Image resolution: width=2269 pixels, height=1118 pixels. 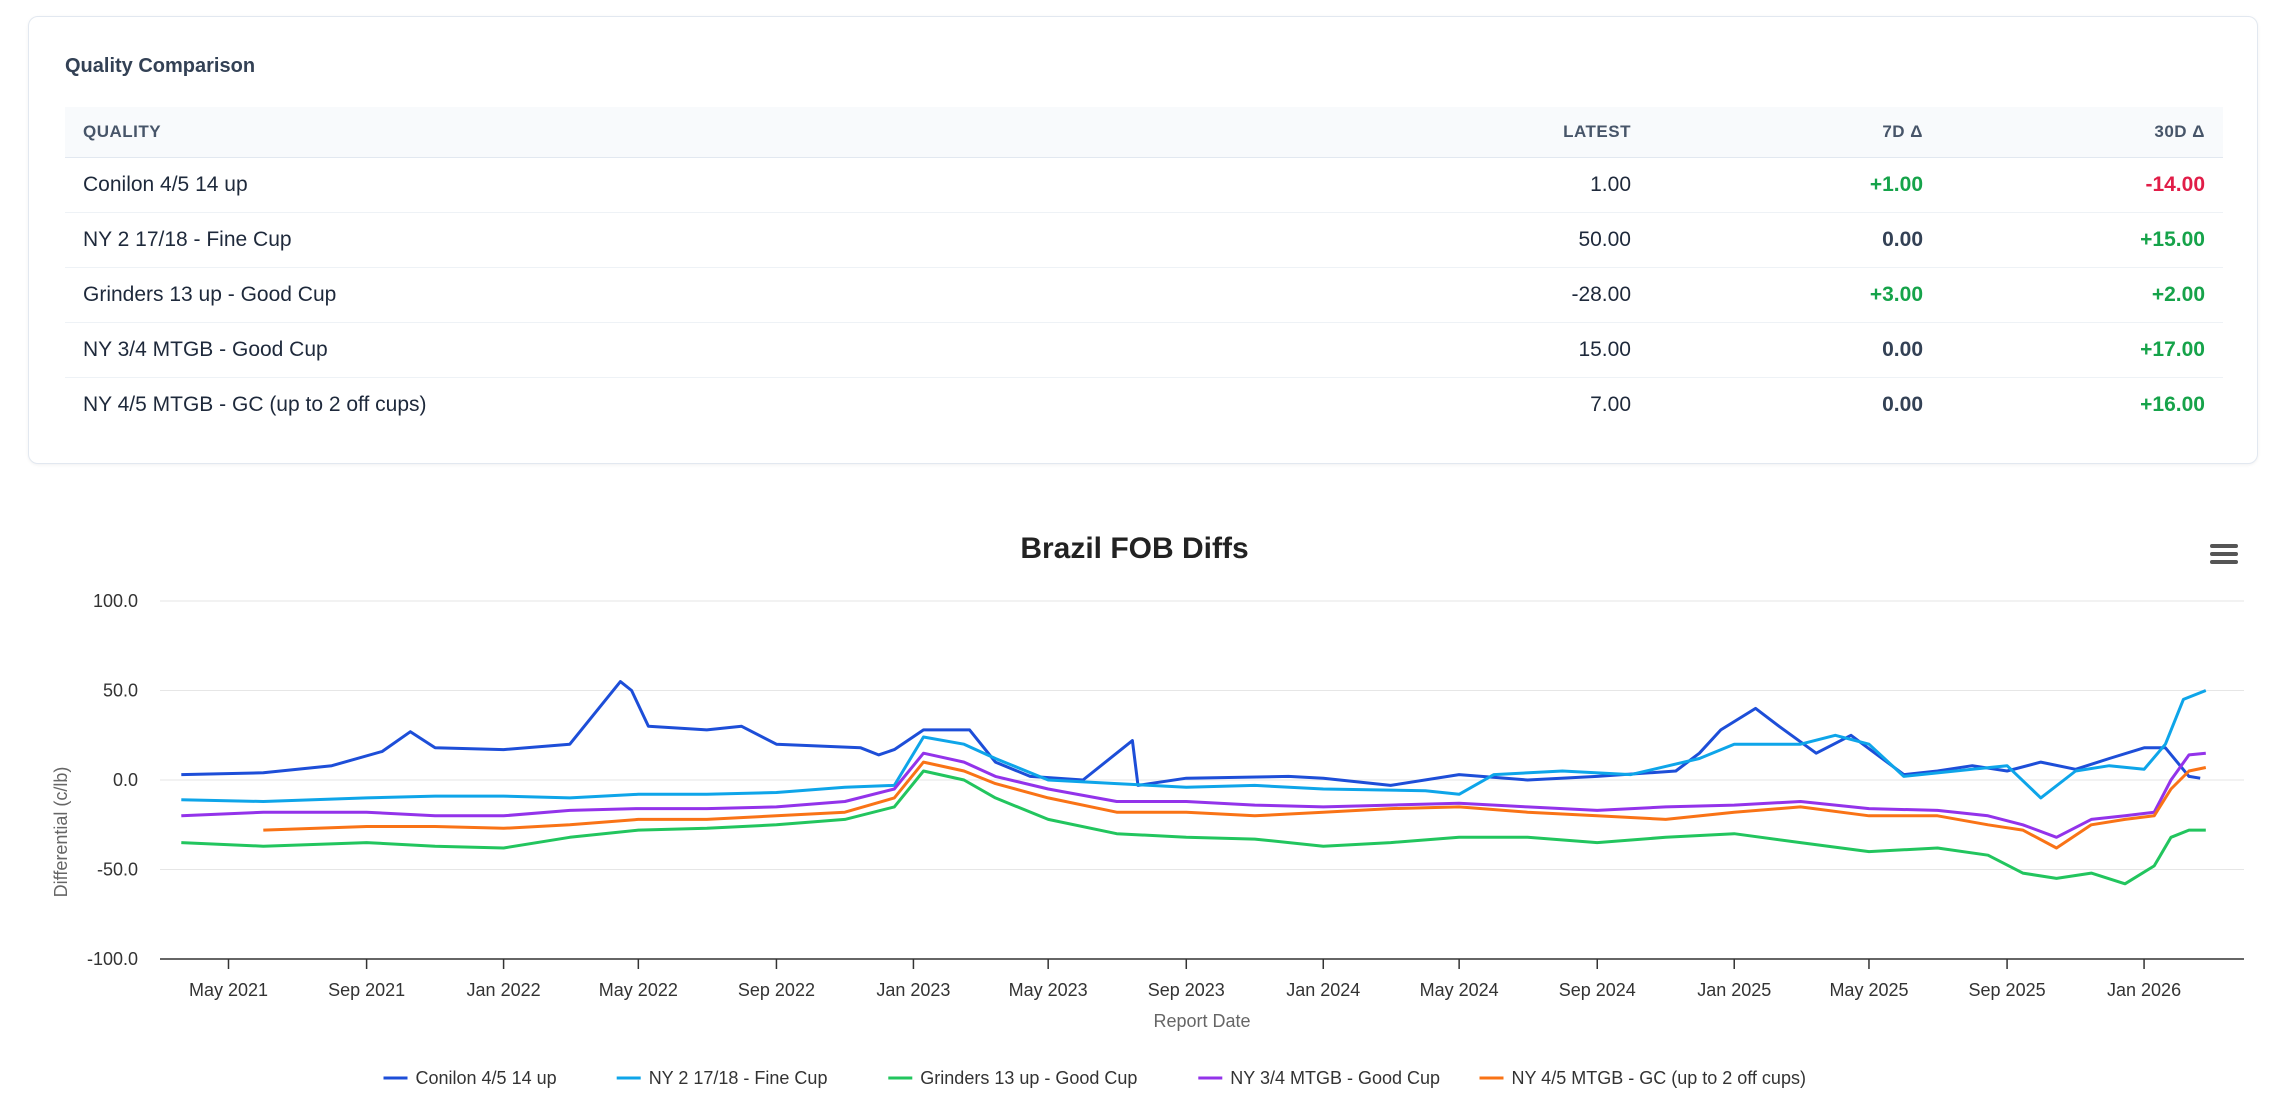 What do you see at coordinates (2172, 404) in the screenshot?
I see `cell-30d-delta: +16.00` at bounding box center [2172, 404].